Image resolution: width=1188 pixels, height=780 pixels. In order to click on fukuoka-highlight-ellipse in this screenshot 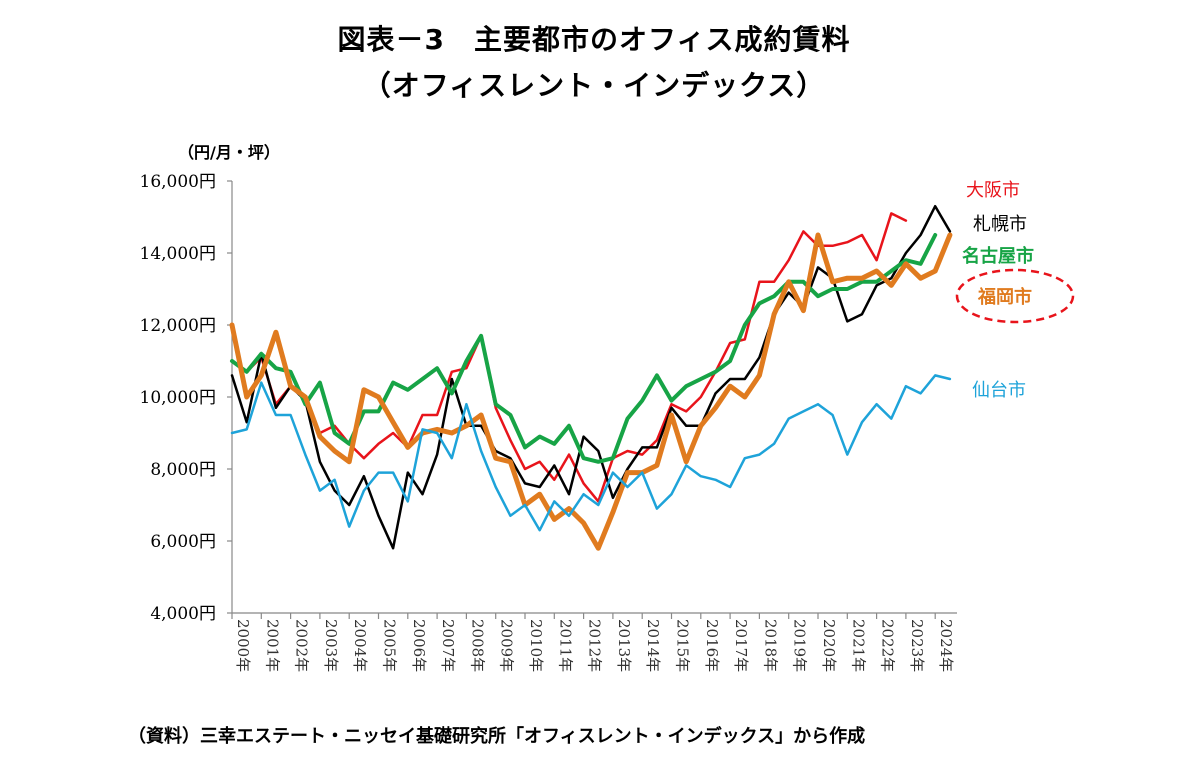, I will do `click(1015, 296)`.